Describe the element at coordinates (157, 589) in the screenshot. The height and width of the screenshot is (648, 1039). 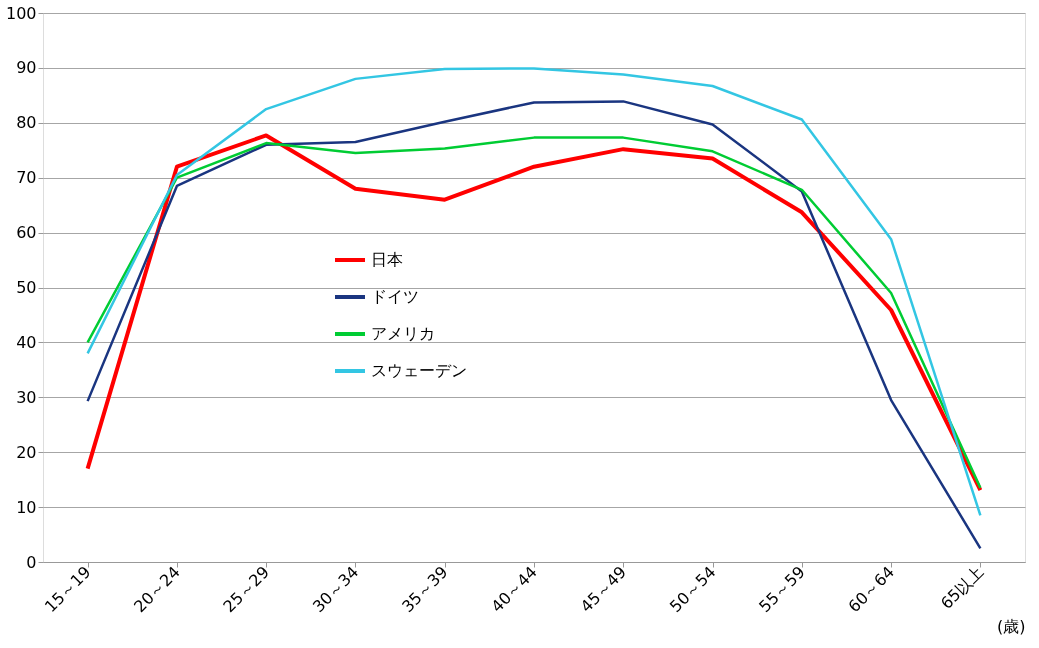
I see `x-tick-label: 20～24` at that location.